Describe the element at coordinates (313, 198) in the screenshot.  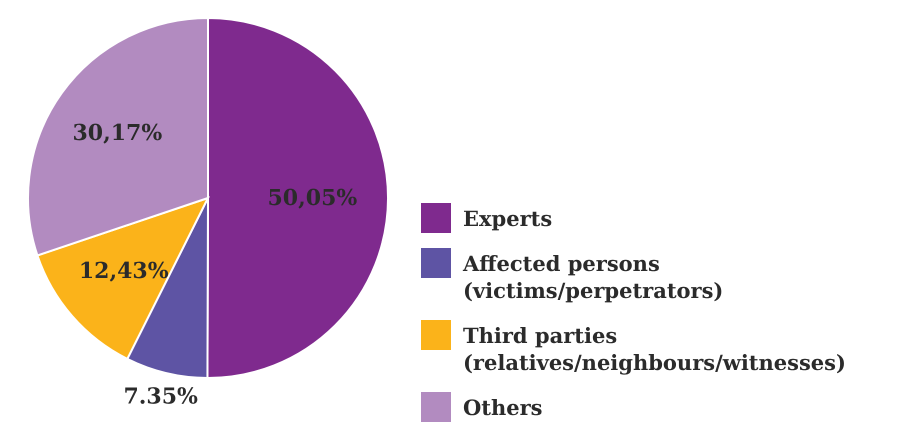
I see `data-label: 50,05%` at that location.